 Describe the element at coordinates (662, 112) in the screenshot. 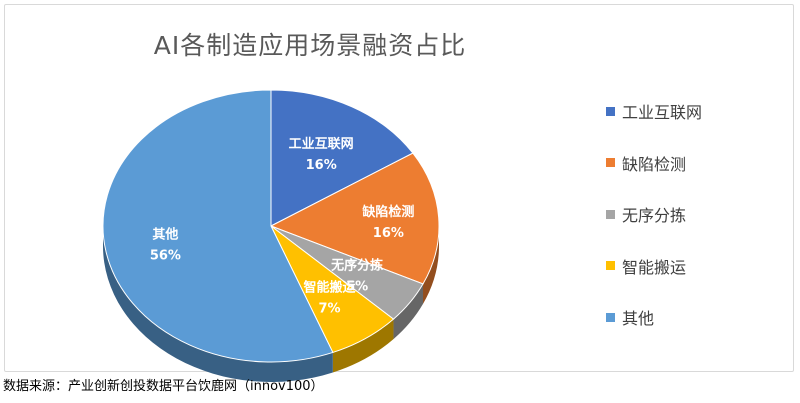

I see `legend-label-1: 工业互联网` at that location.